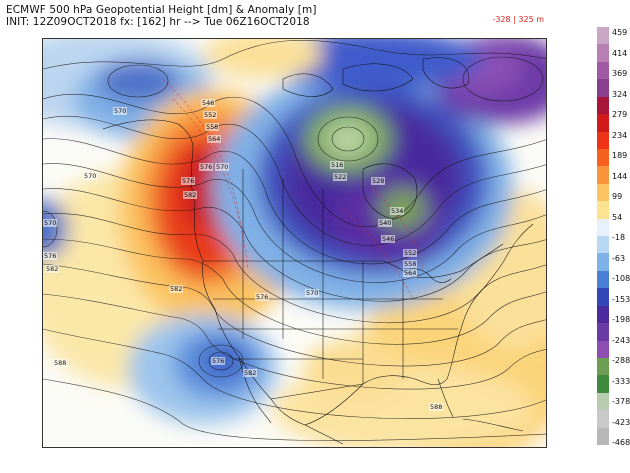 The height and width of the screenshot is (473, 630). I want to click on colorbar-tick-label: 279, so click(620, 114).